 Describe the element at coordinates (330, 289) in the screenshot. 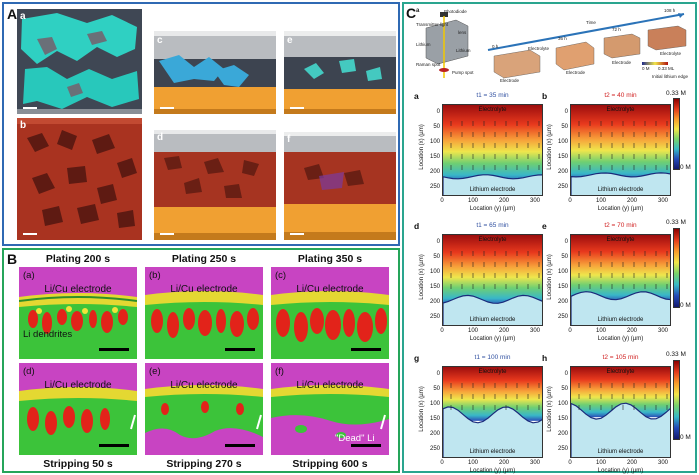

I see `electrode-label-c: Li/Cu electrode` at that location.